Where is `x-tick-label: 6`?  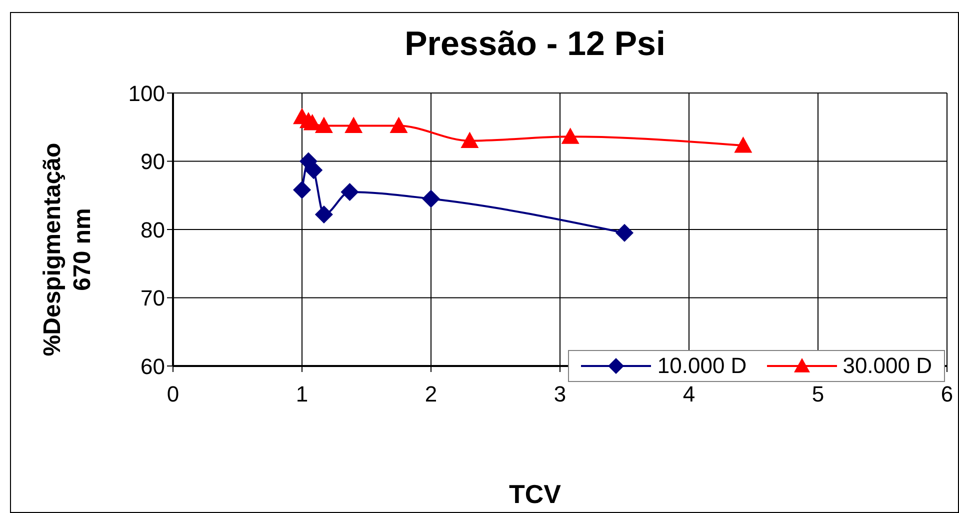 x-tick-label: 6 is located at coordinates (947, 394).